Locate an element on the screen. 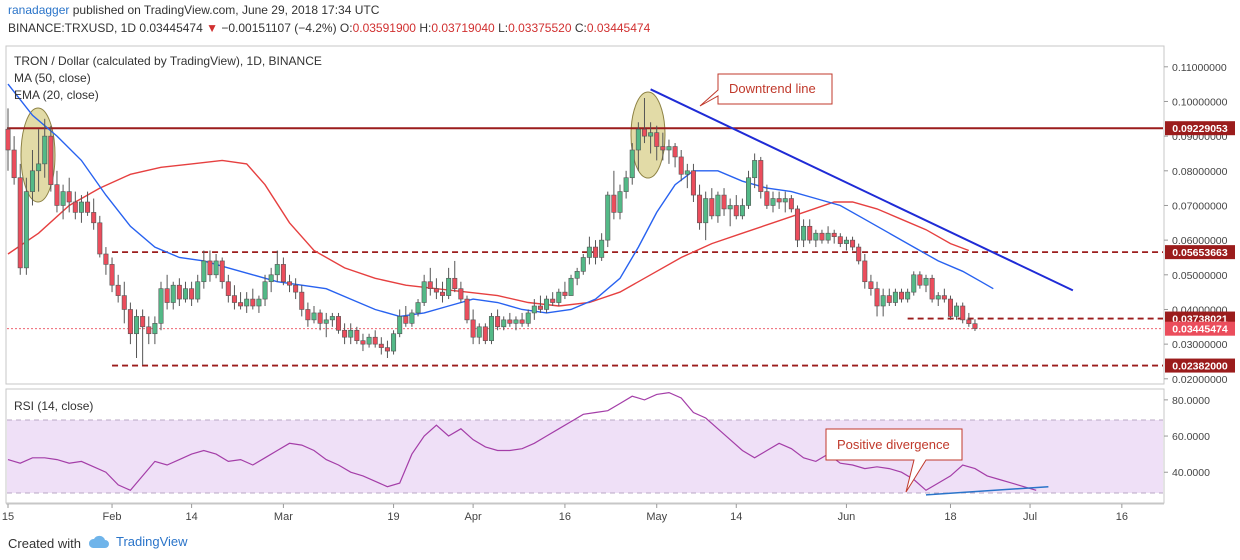  time-tick-label: May is located at coordinates (656, 517).